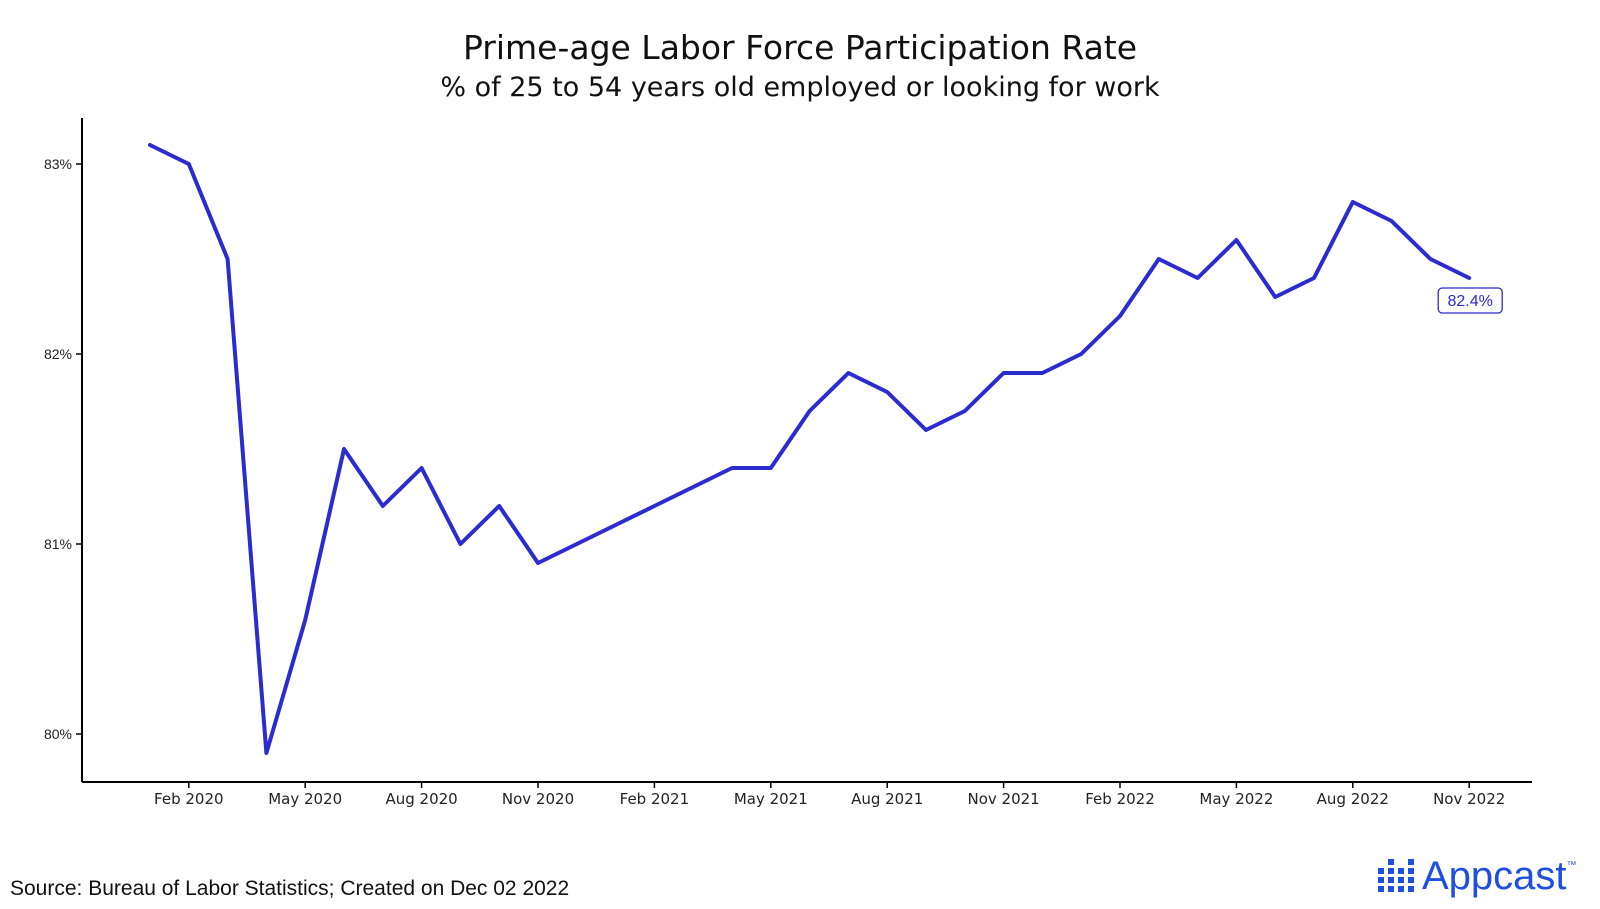 Image resolution: width=1600 pixels, height=909 pixels. Describe the element at coordinates (421, 799) in the screenshot. I see `x-tick-label: Aug 2020` at that location.